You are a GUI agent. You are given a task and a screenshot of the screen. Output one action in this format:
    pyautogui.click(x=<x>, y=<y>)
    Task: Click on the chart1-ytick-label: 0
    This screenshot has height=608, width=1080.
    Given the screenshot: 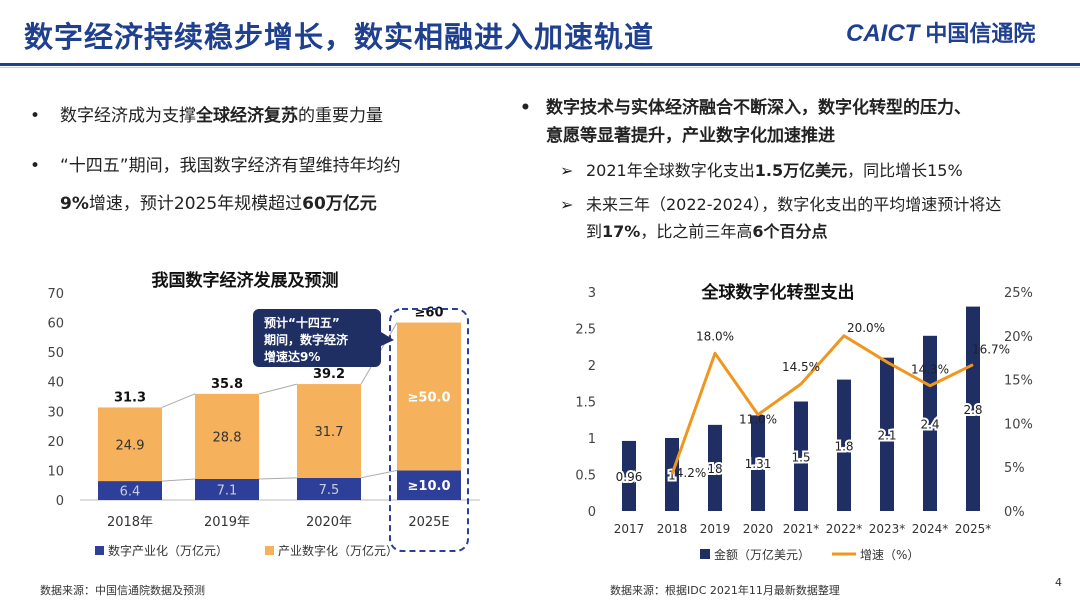 What is the action you would take?
    pyautogui.click(x=60, y=501)
    